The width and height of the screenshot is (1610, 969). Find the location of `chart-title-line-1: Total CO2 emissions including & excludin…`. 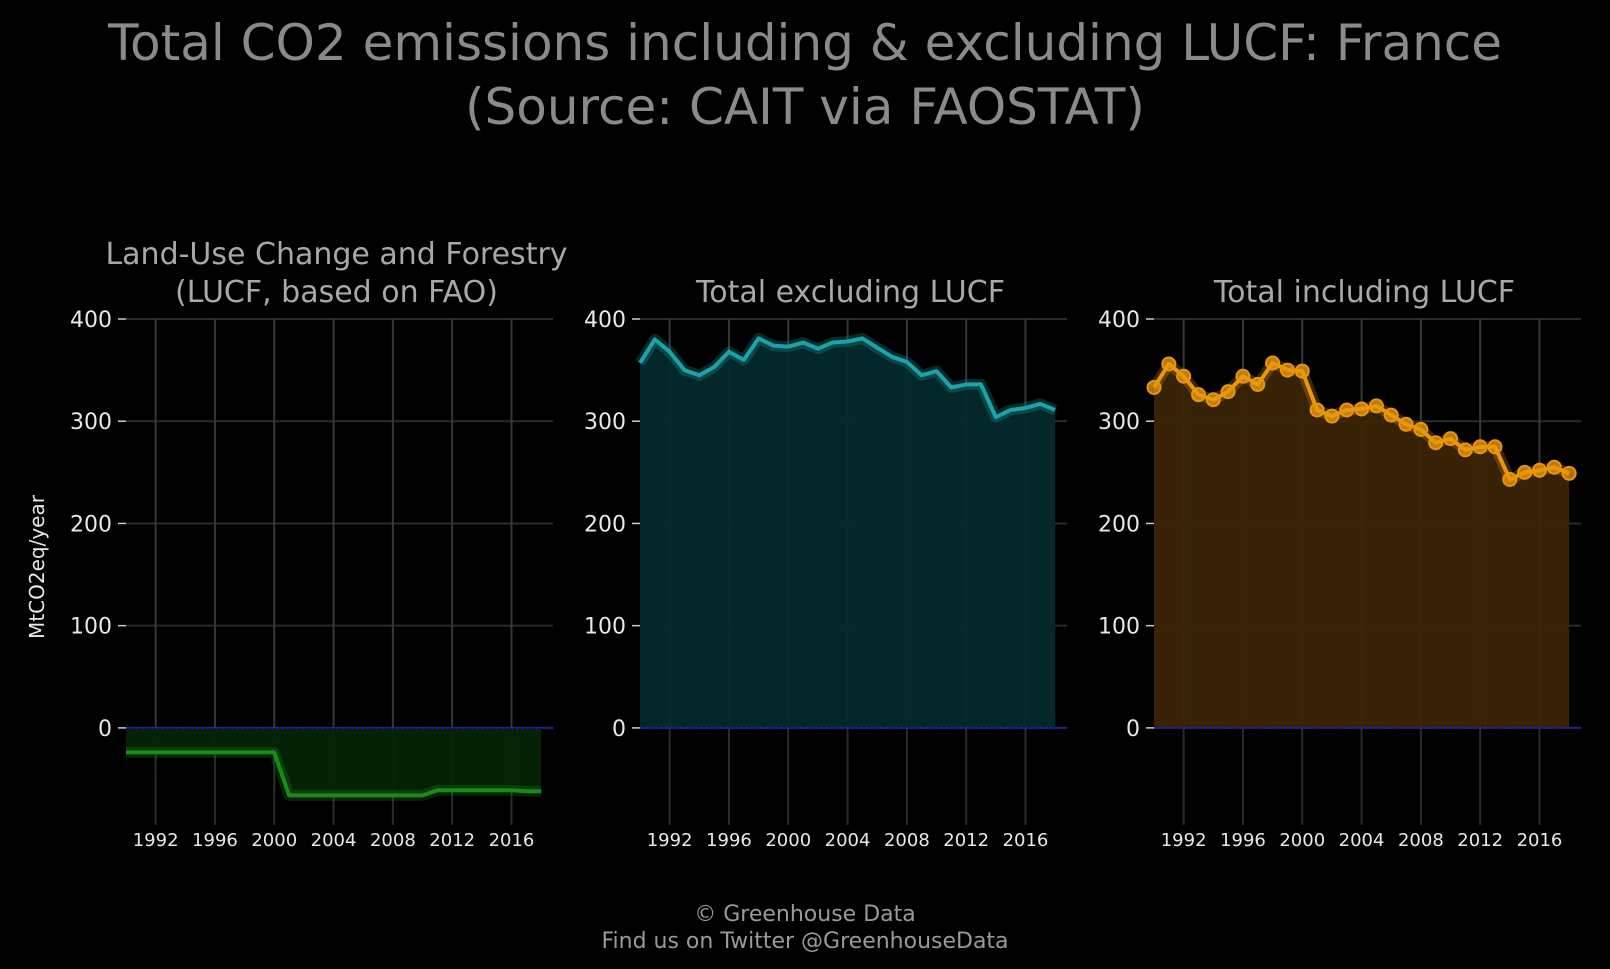

chart-title-line-1: Total CO2 emissions including & excludin… is located at coordinates (804, 43).